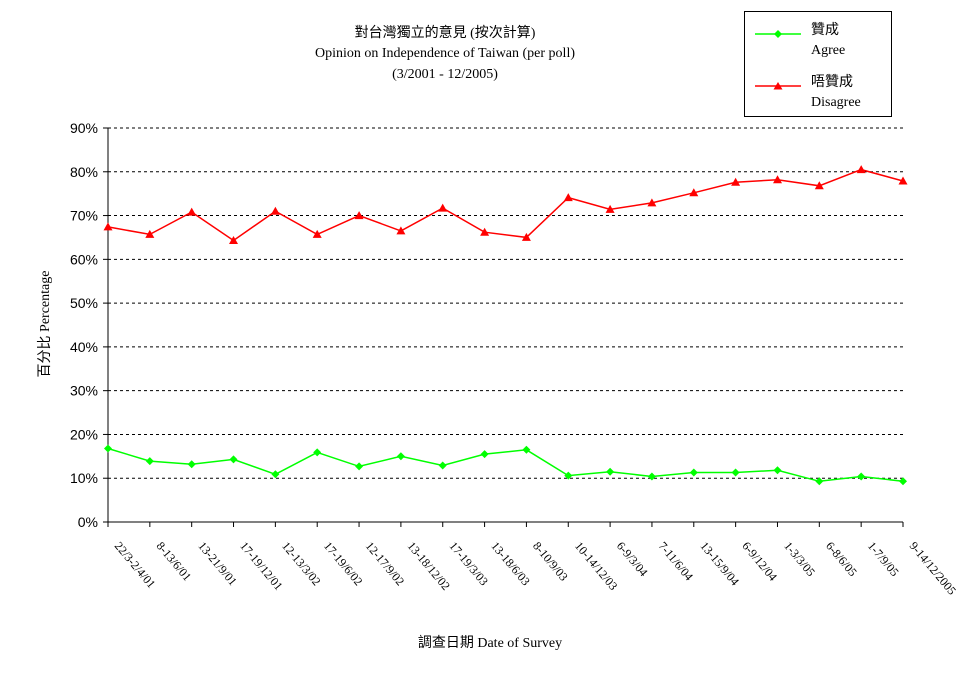 The width and height of the screenshot is (977, 681). What do you see at coordinates (933, 568) in the screenshot?
I see `x-tick-label: 9-14/12/2005` at bounding box center [933, 568].